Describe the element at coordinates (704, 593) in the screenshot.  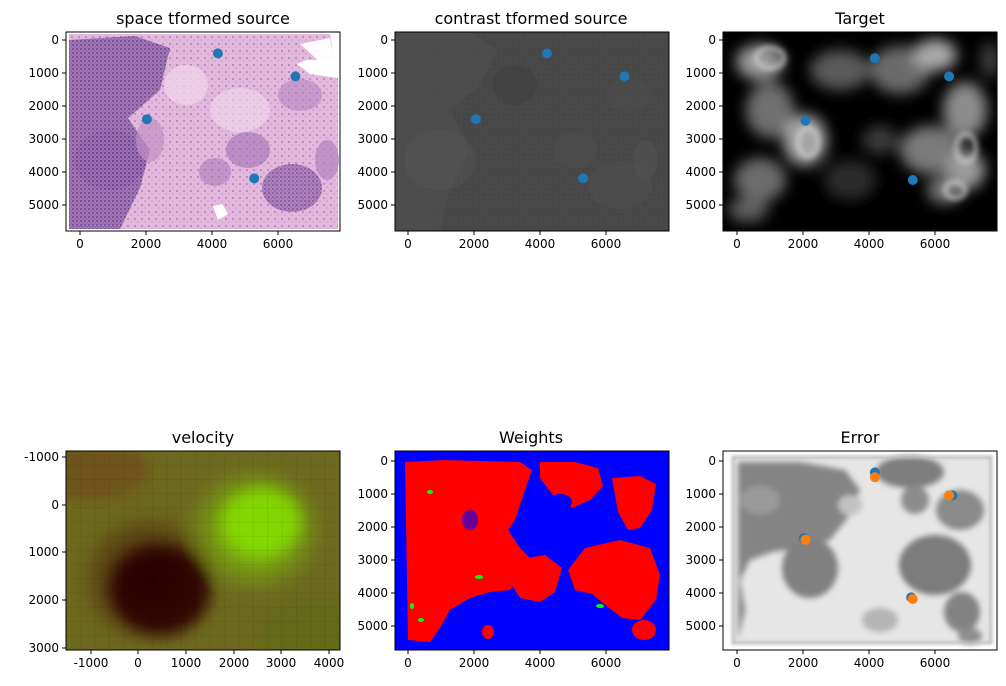
I see `y-tick: 4000` at that location.